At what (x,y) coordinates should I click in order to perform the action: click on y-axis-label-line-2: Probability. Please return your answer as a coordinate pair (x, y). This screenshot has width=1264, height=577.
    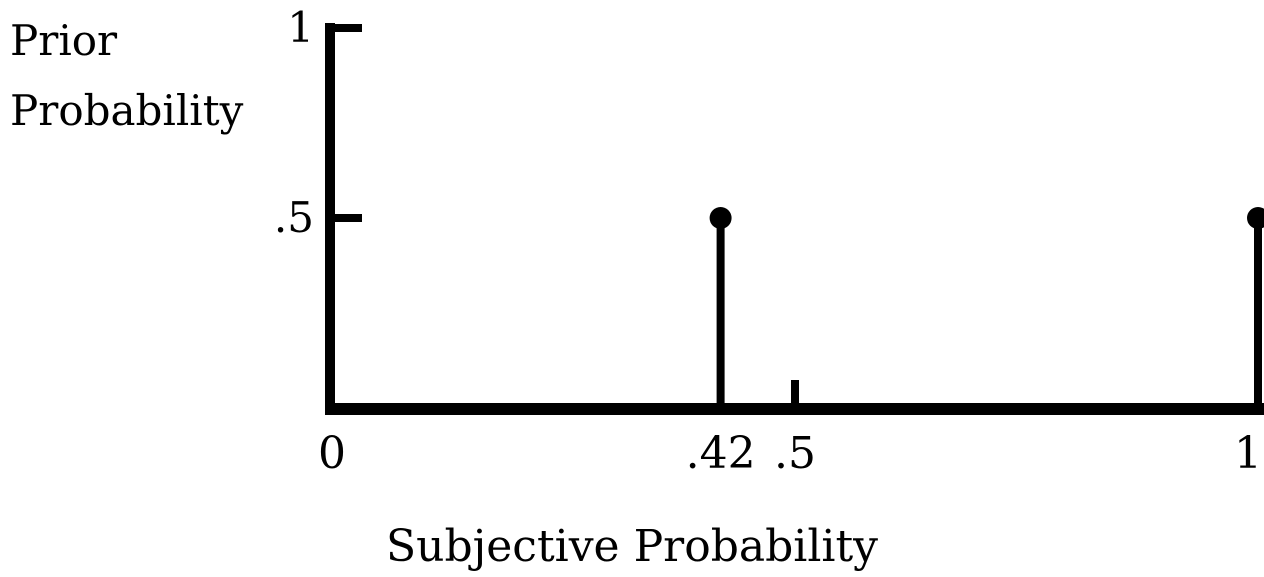
    Looking at the image, I should click on (127, 110).